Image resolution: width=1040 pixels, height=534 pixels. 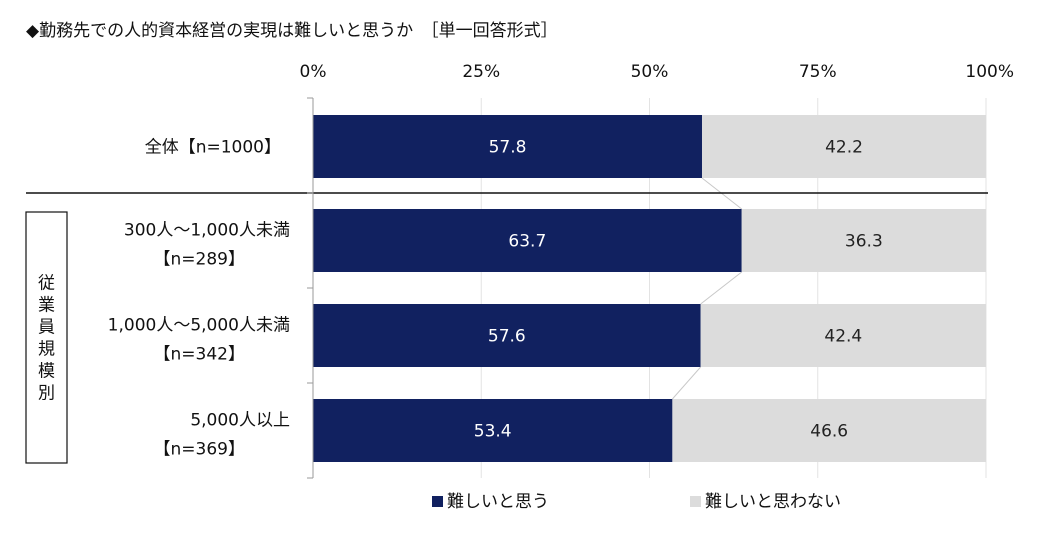 I want to click on group-label-char: 規, so click(x=46, y=350).